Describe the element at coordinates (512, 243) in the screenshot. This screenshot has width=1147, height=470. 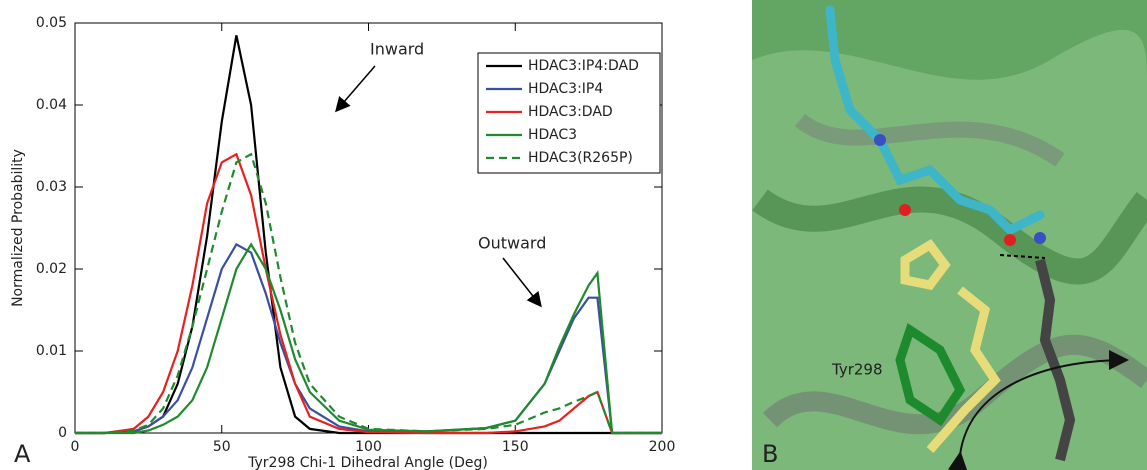
I see `annotation: Outward` at that location.